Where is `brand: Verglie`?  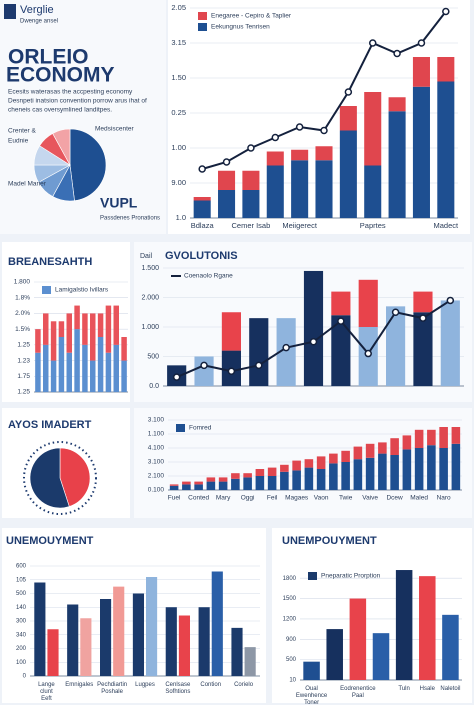
brand: Verglie is located at coordinates (37, 10).